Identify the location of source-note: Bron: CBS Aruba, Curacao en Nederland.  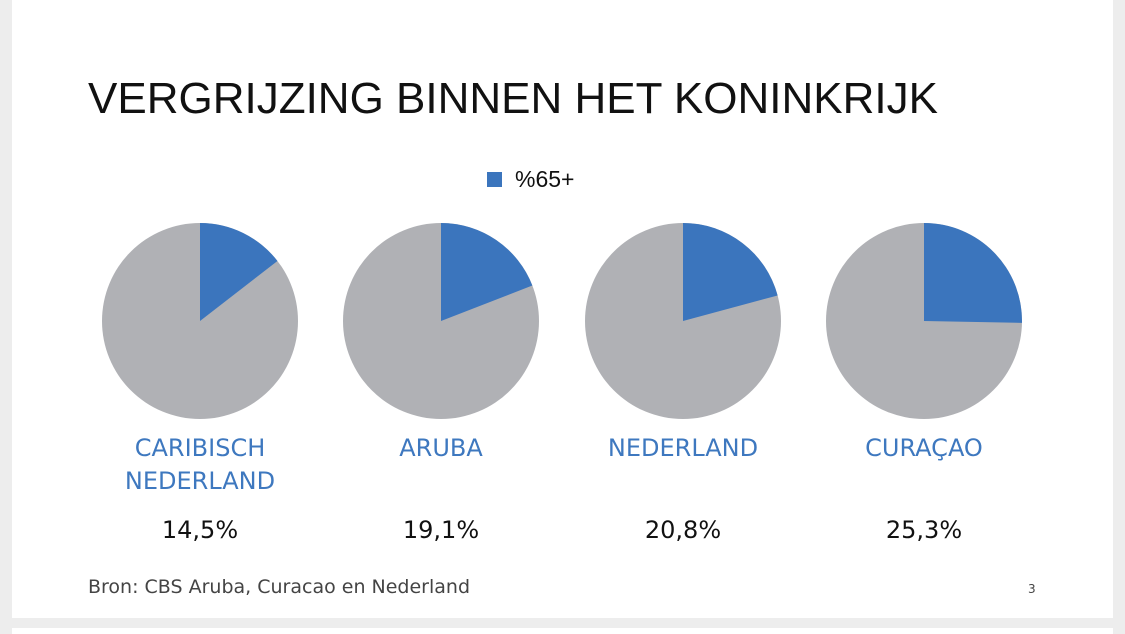
(279, 587).